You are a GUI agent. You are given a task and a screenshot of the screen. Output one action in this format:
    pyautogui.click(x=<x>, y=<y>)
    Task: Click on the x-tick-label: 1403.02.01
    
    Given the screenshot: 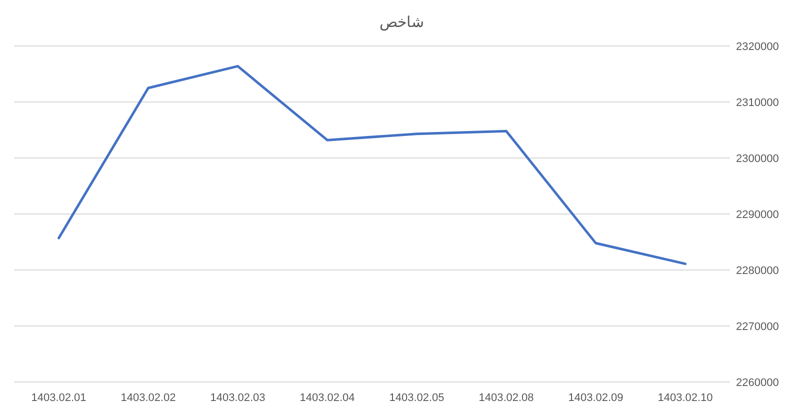 What is the action you would take?
    pyautogui.click(x=58, y=398)
    